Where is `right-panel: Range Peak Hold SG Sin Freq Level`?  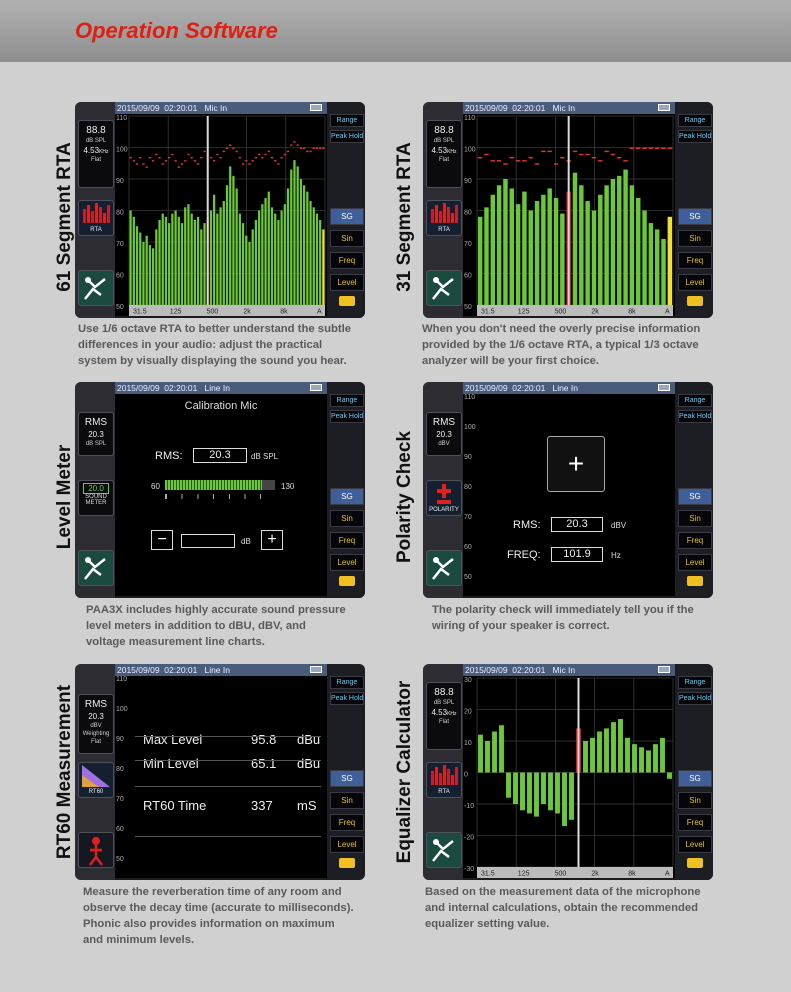 right-panel: Range Peak Hold SG Sin Freq Level is located at coordinates (346, 210).